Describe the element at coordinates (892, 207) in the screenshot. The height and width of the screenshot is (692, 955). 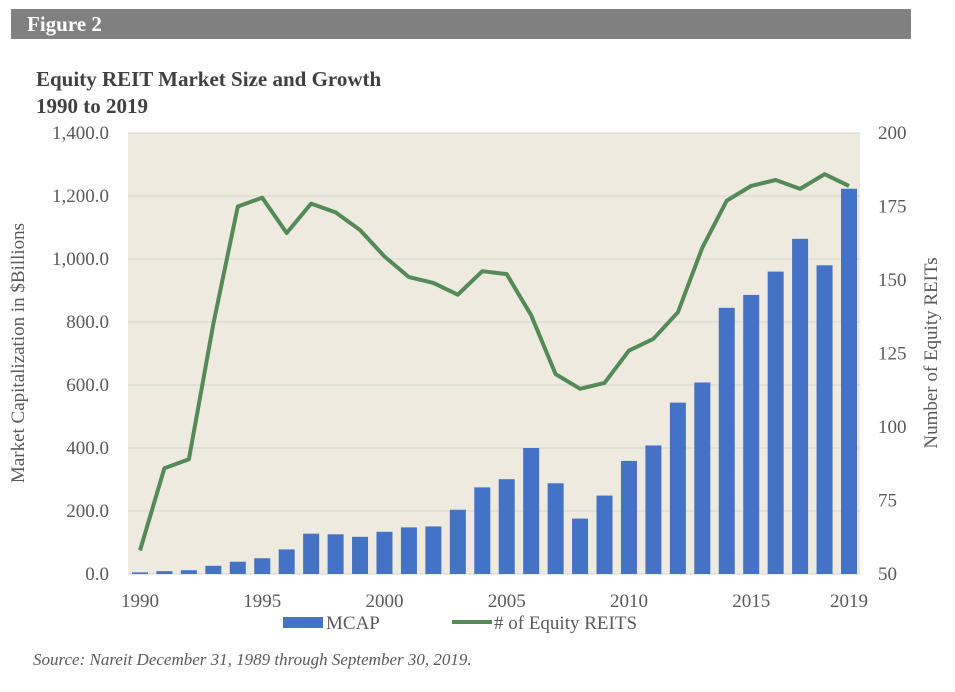
I see `y2-tick-label: 175` at that location.